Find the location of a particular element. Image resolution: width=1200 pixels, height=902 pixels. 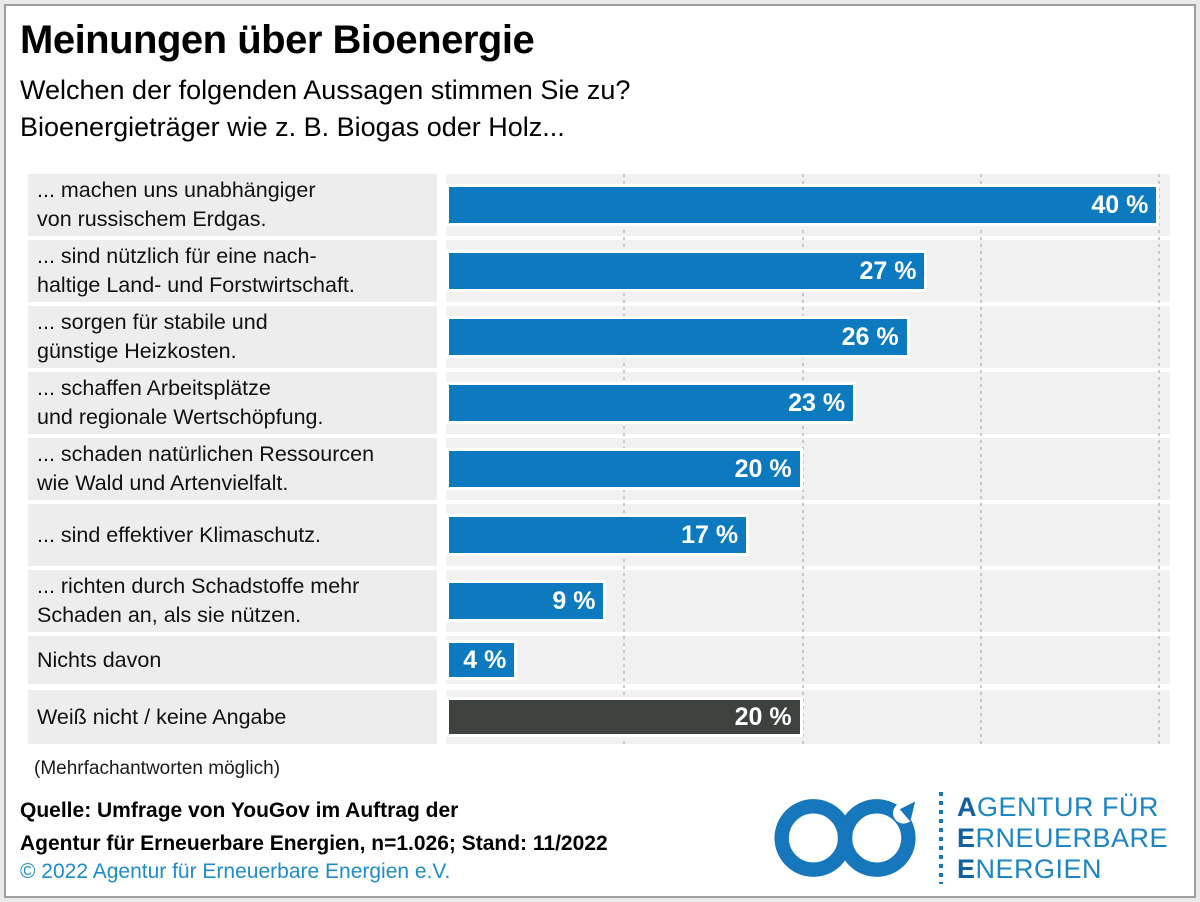

bar-track: 40 % is located at coordinates (808, 205).